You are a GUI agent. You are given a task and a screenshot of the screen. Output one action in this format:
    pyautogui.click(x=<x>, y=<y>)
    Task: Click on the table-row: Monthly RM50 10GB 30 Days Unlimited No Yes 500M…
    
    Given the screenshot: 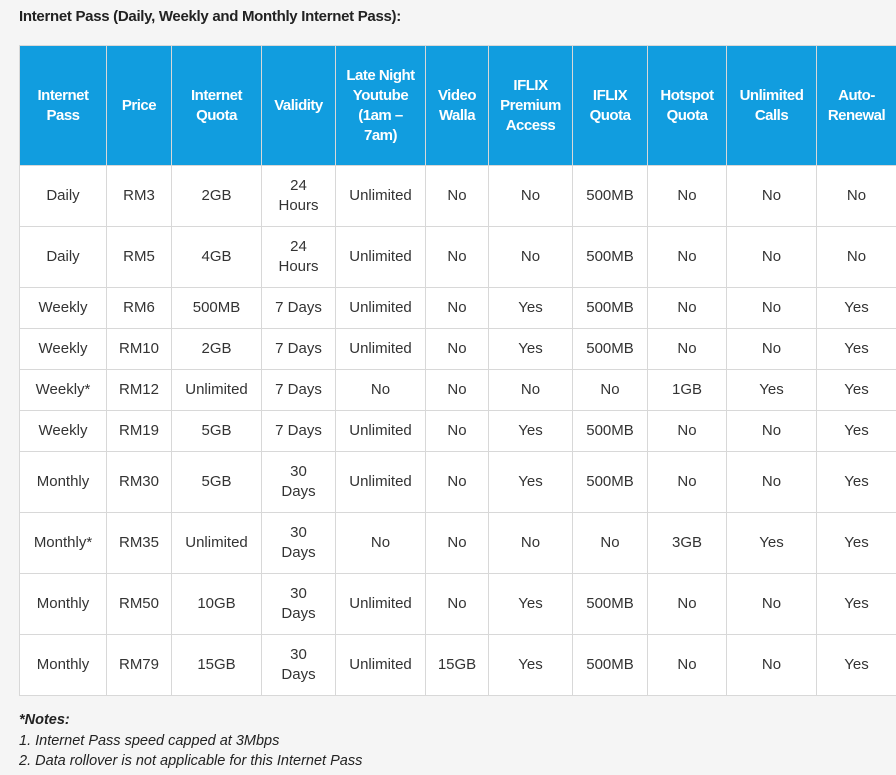 What is the action you would take?
    pyautogui.click(x=457, y=604)
    